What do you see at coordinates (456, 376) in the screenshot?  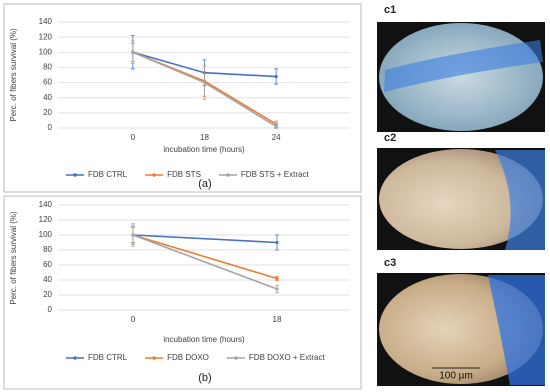 I see `scale-bar-label: 100 µm` at bounding box center [456, 376].